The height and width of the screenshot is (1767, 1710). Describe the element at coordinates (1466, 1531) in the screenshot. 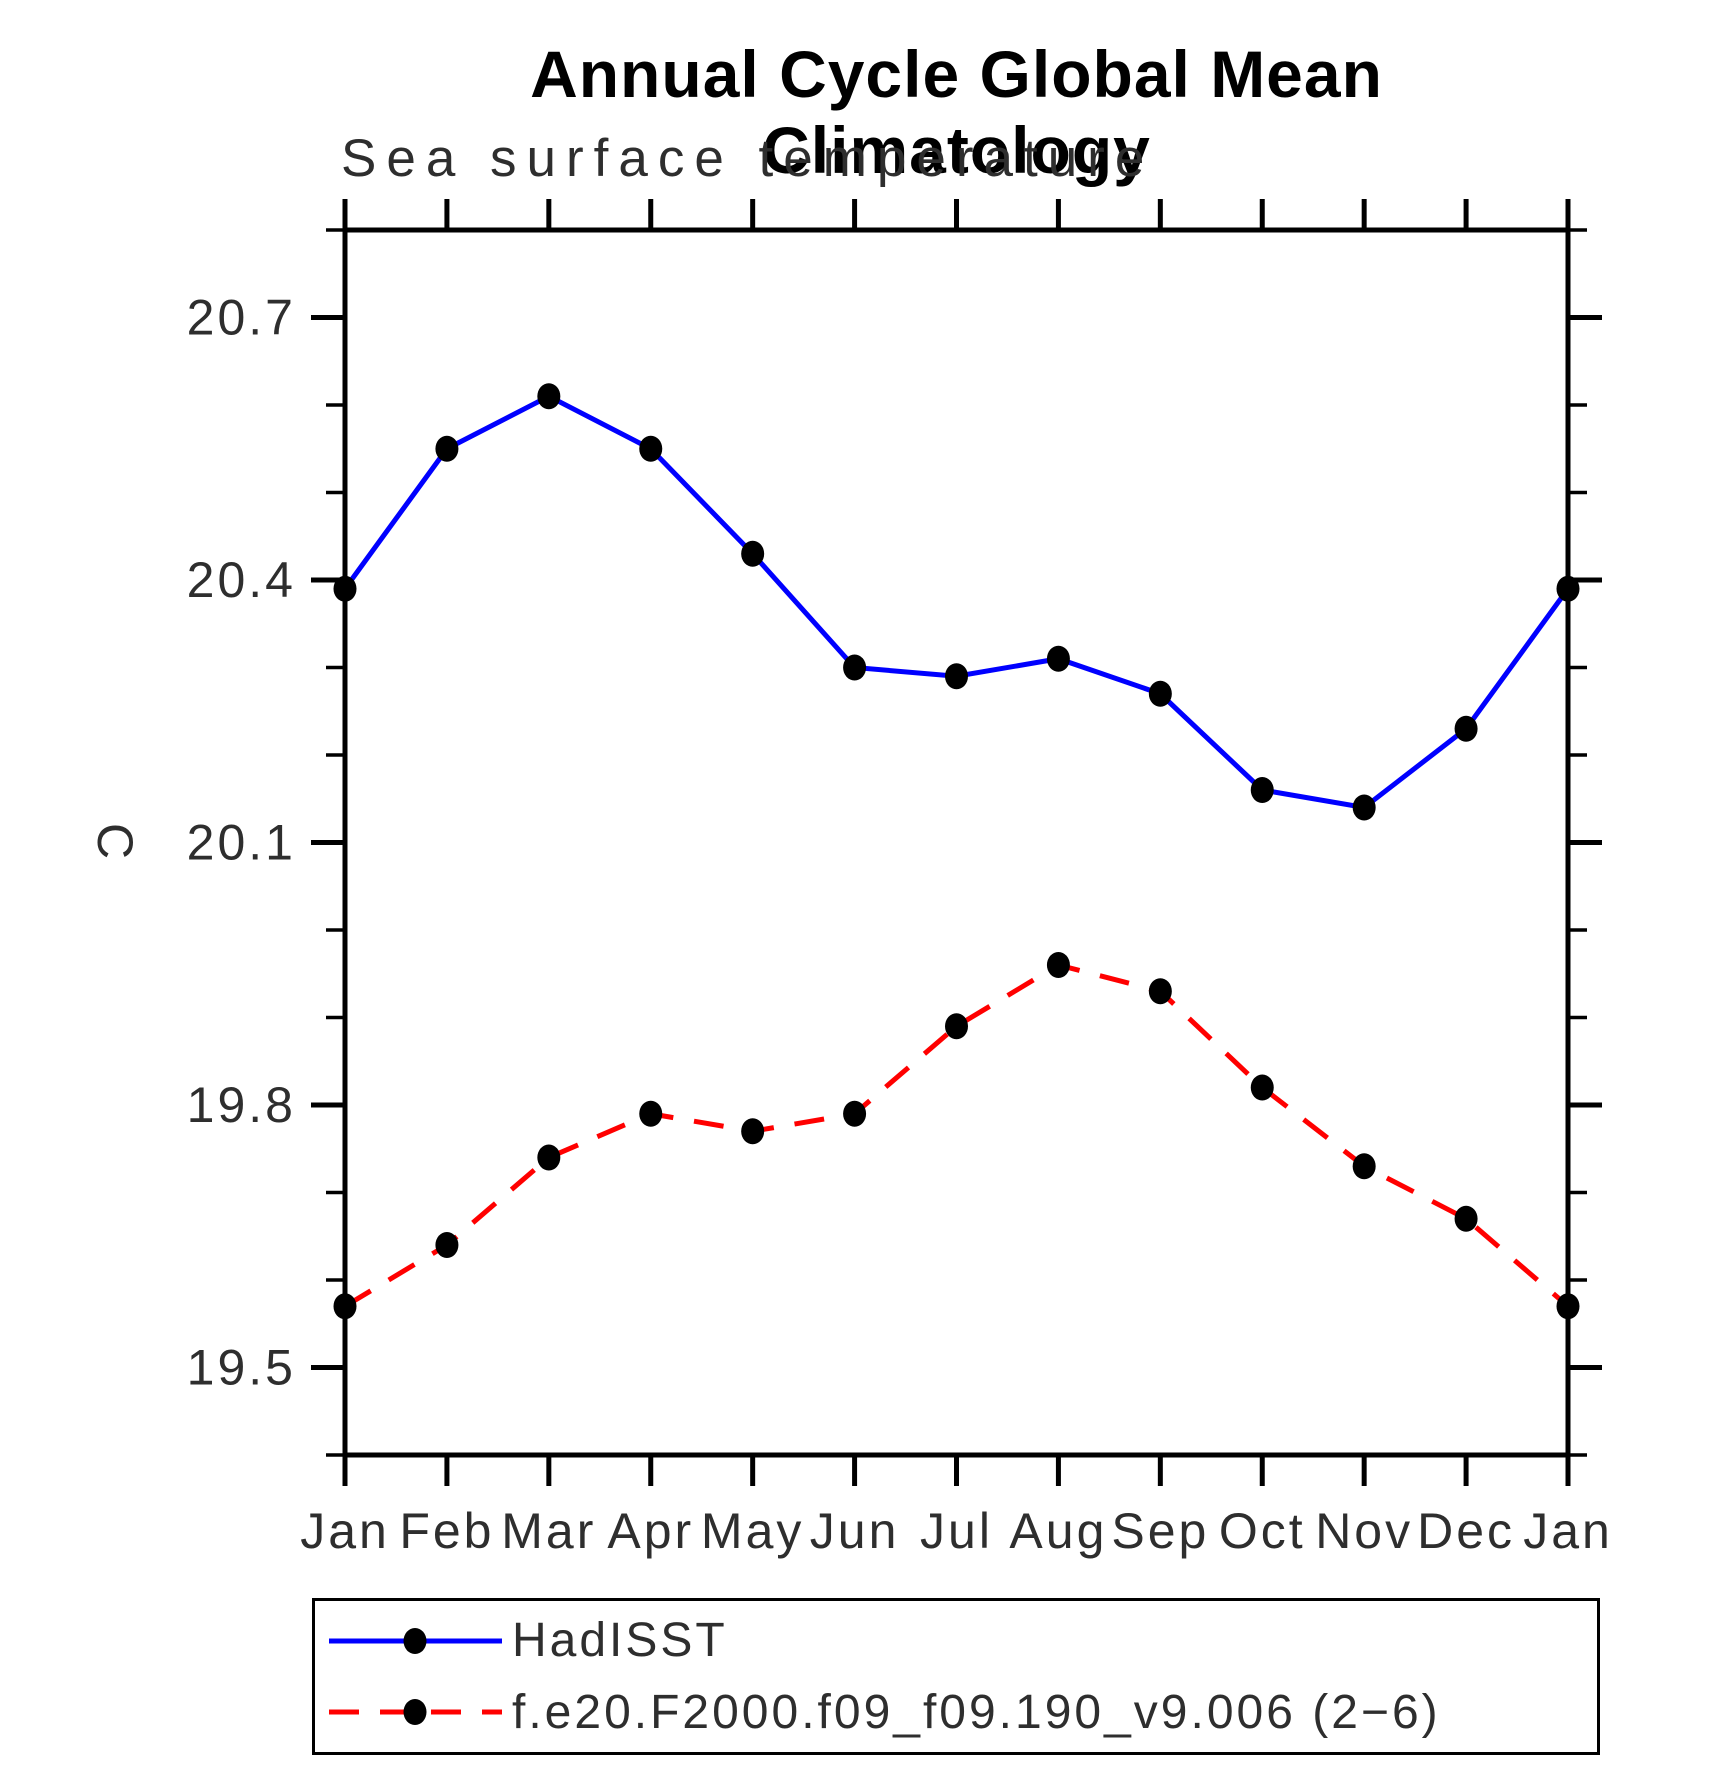

I see `x-tick-label: Dec` at that location.